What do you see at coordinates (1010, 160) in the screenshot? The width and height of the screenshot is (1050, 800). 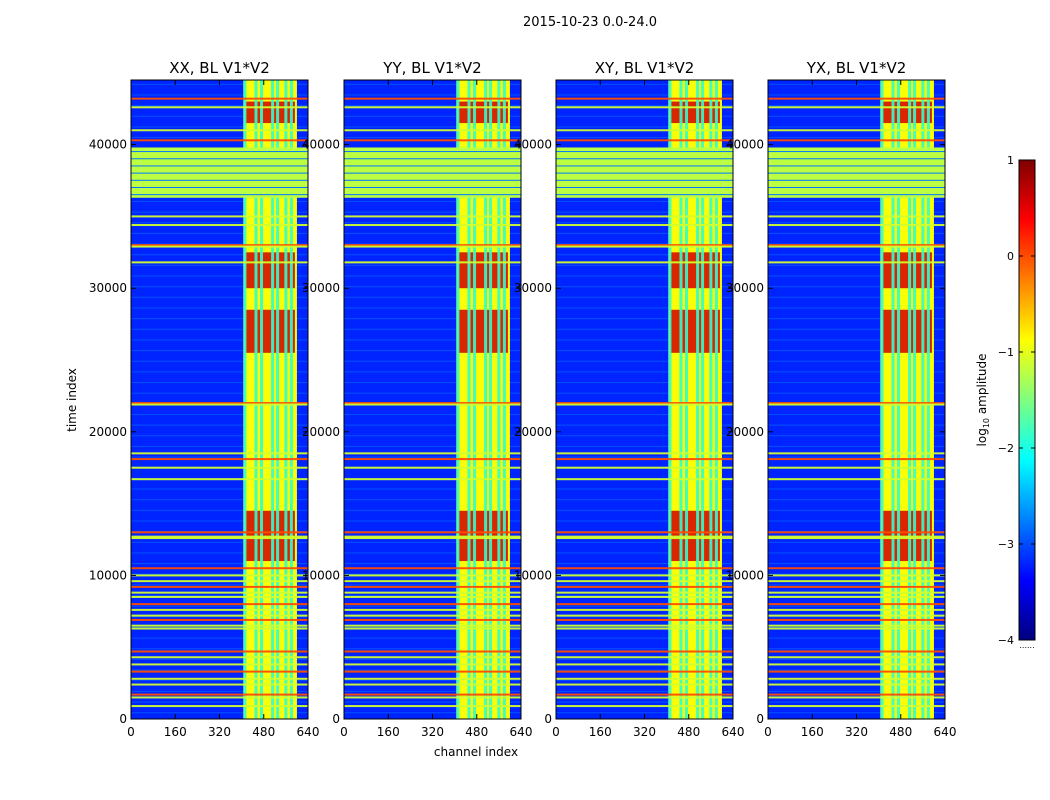 I see `colorbar-tick-label: 1` at bounding box center [1010, 160].